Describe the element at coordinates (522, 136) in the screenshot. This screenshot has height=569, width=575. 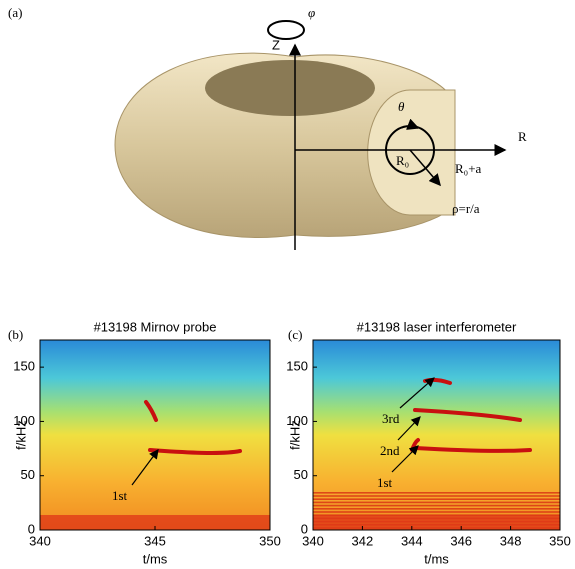
I see `r-label: R` at that location.